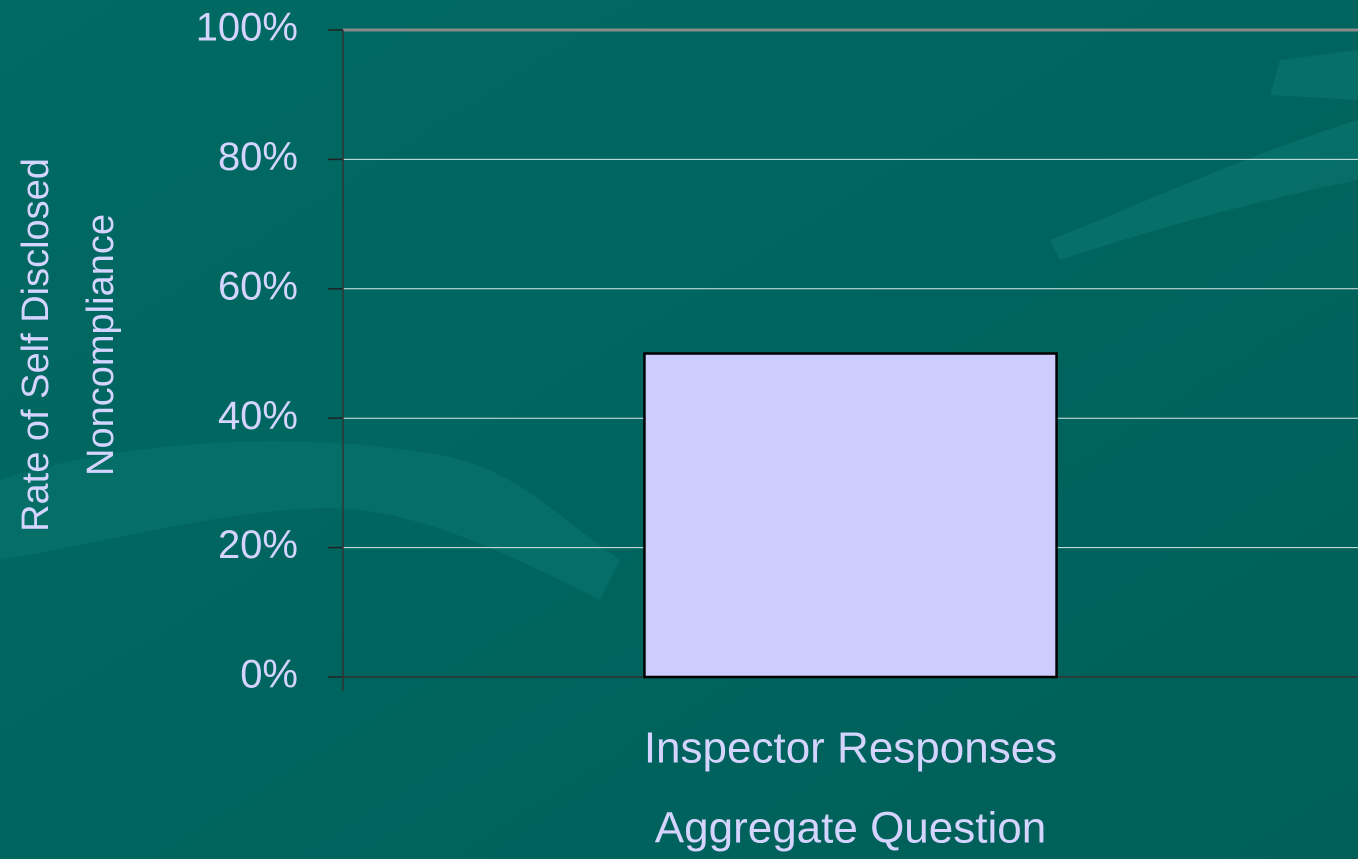 The image size is (1358, 859). Describe the element at coordinates (269, 675) in the screenshot. I see `y-tick-label: 0%` at that location.